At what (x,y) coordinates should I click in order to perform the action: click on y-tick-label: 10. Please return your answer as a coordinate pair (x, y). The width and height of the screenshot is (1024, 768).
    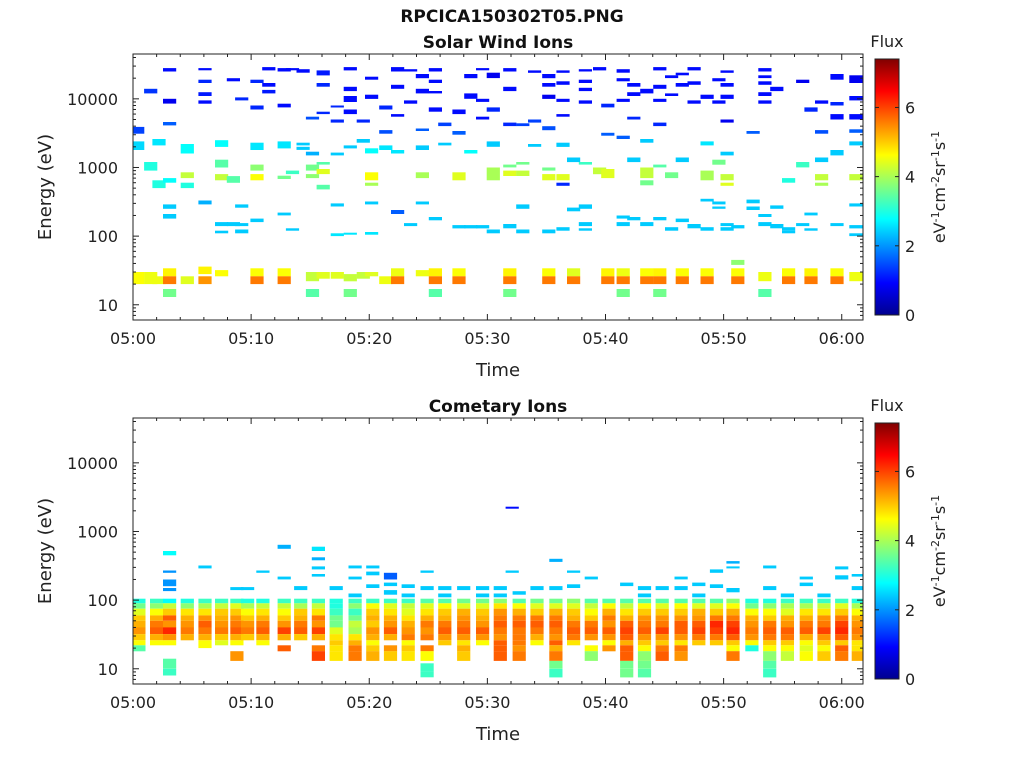
    Looking at the image, I should click on (108, 669).